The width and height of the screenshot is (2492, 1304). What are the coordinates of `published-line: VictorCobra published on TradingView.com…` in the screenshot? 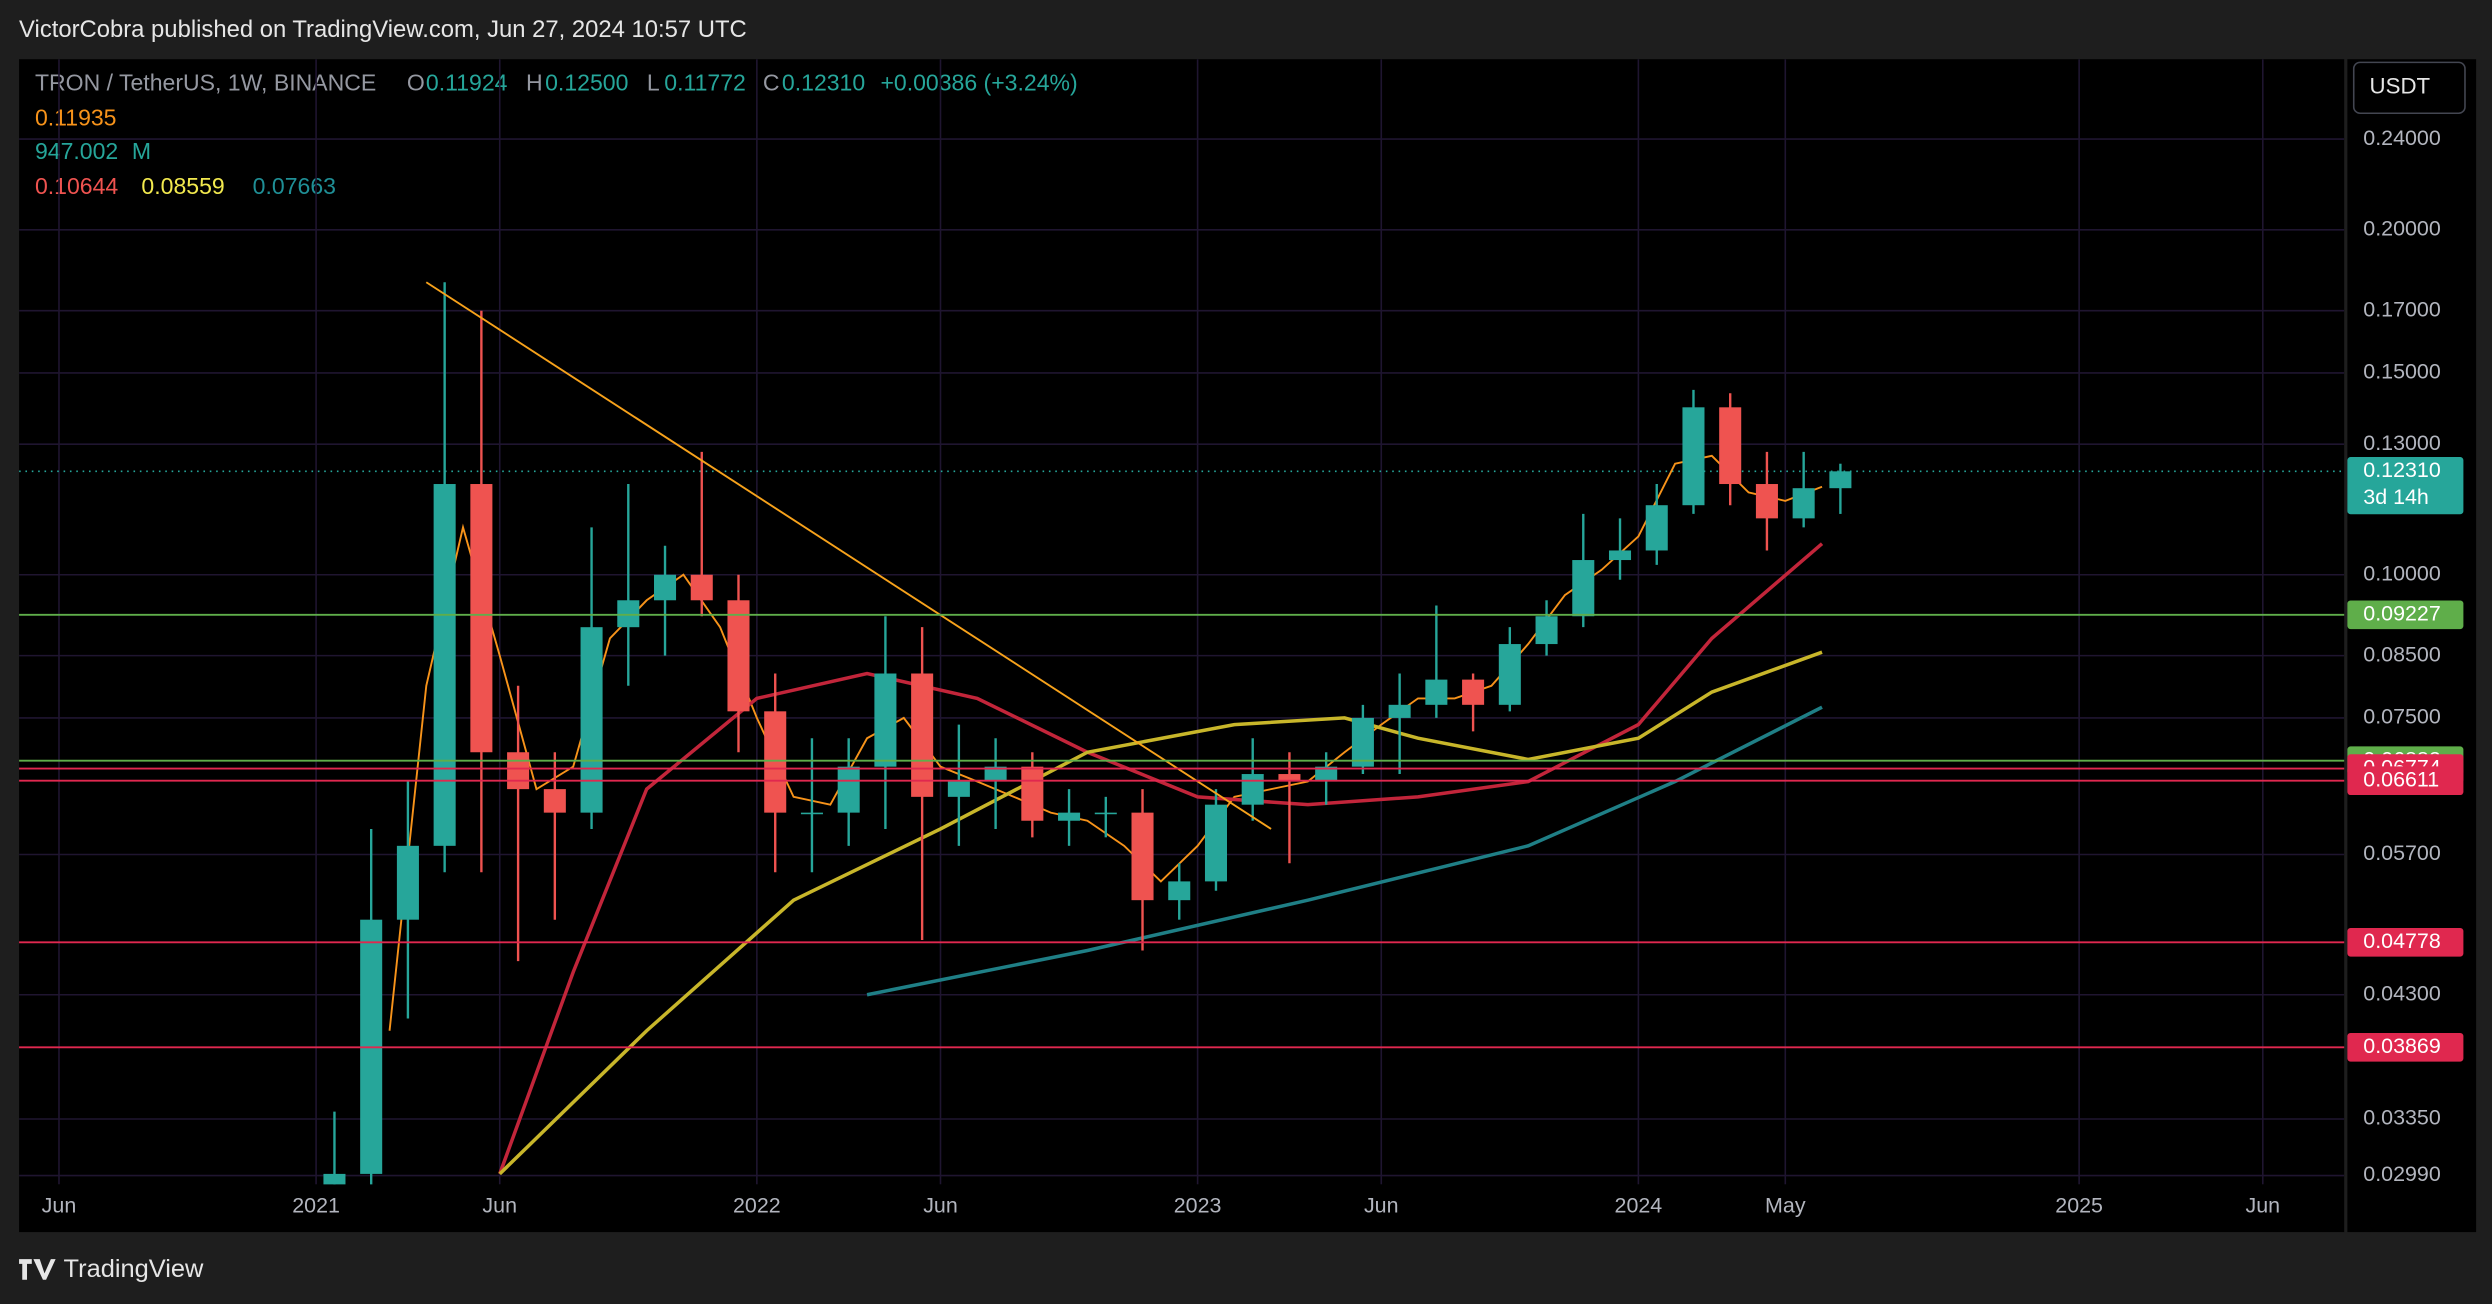 It's located at (383, 29).